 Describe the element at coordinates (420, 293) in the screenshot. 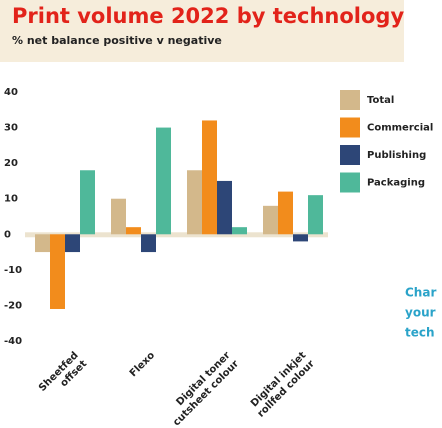

I see `annotation: Char` at that location.